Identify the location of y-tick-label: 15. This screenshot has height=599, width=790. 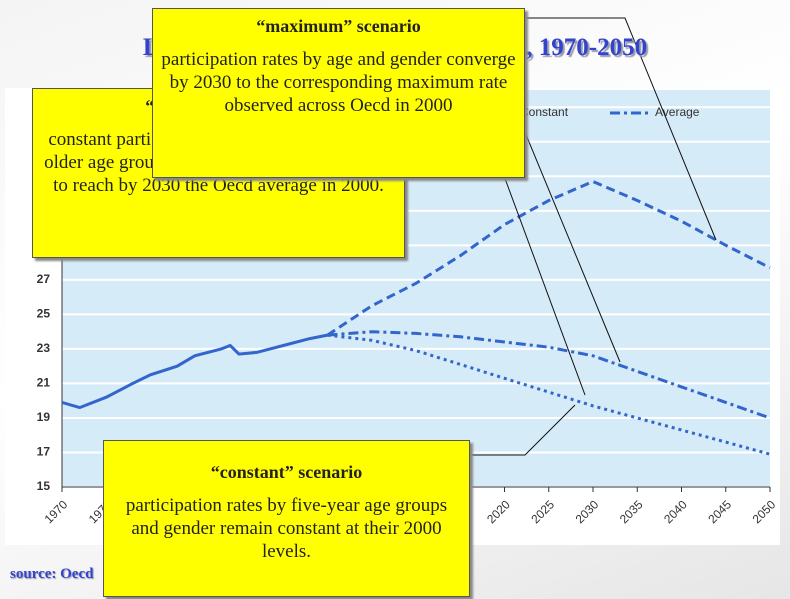
(44, 486).